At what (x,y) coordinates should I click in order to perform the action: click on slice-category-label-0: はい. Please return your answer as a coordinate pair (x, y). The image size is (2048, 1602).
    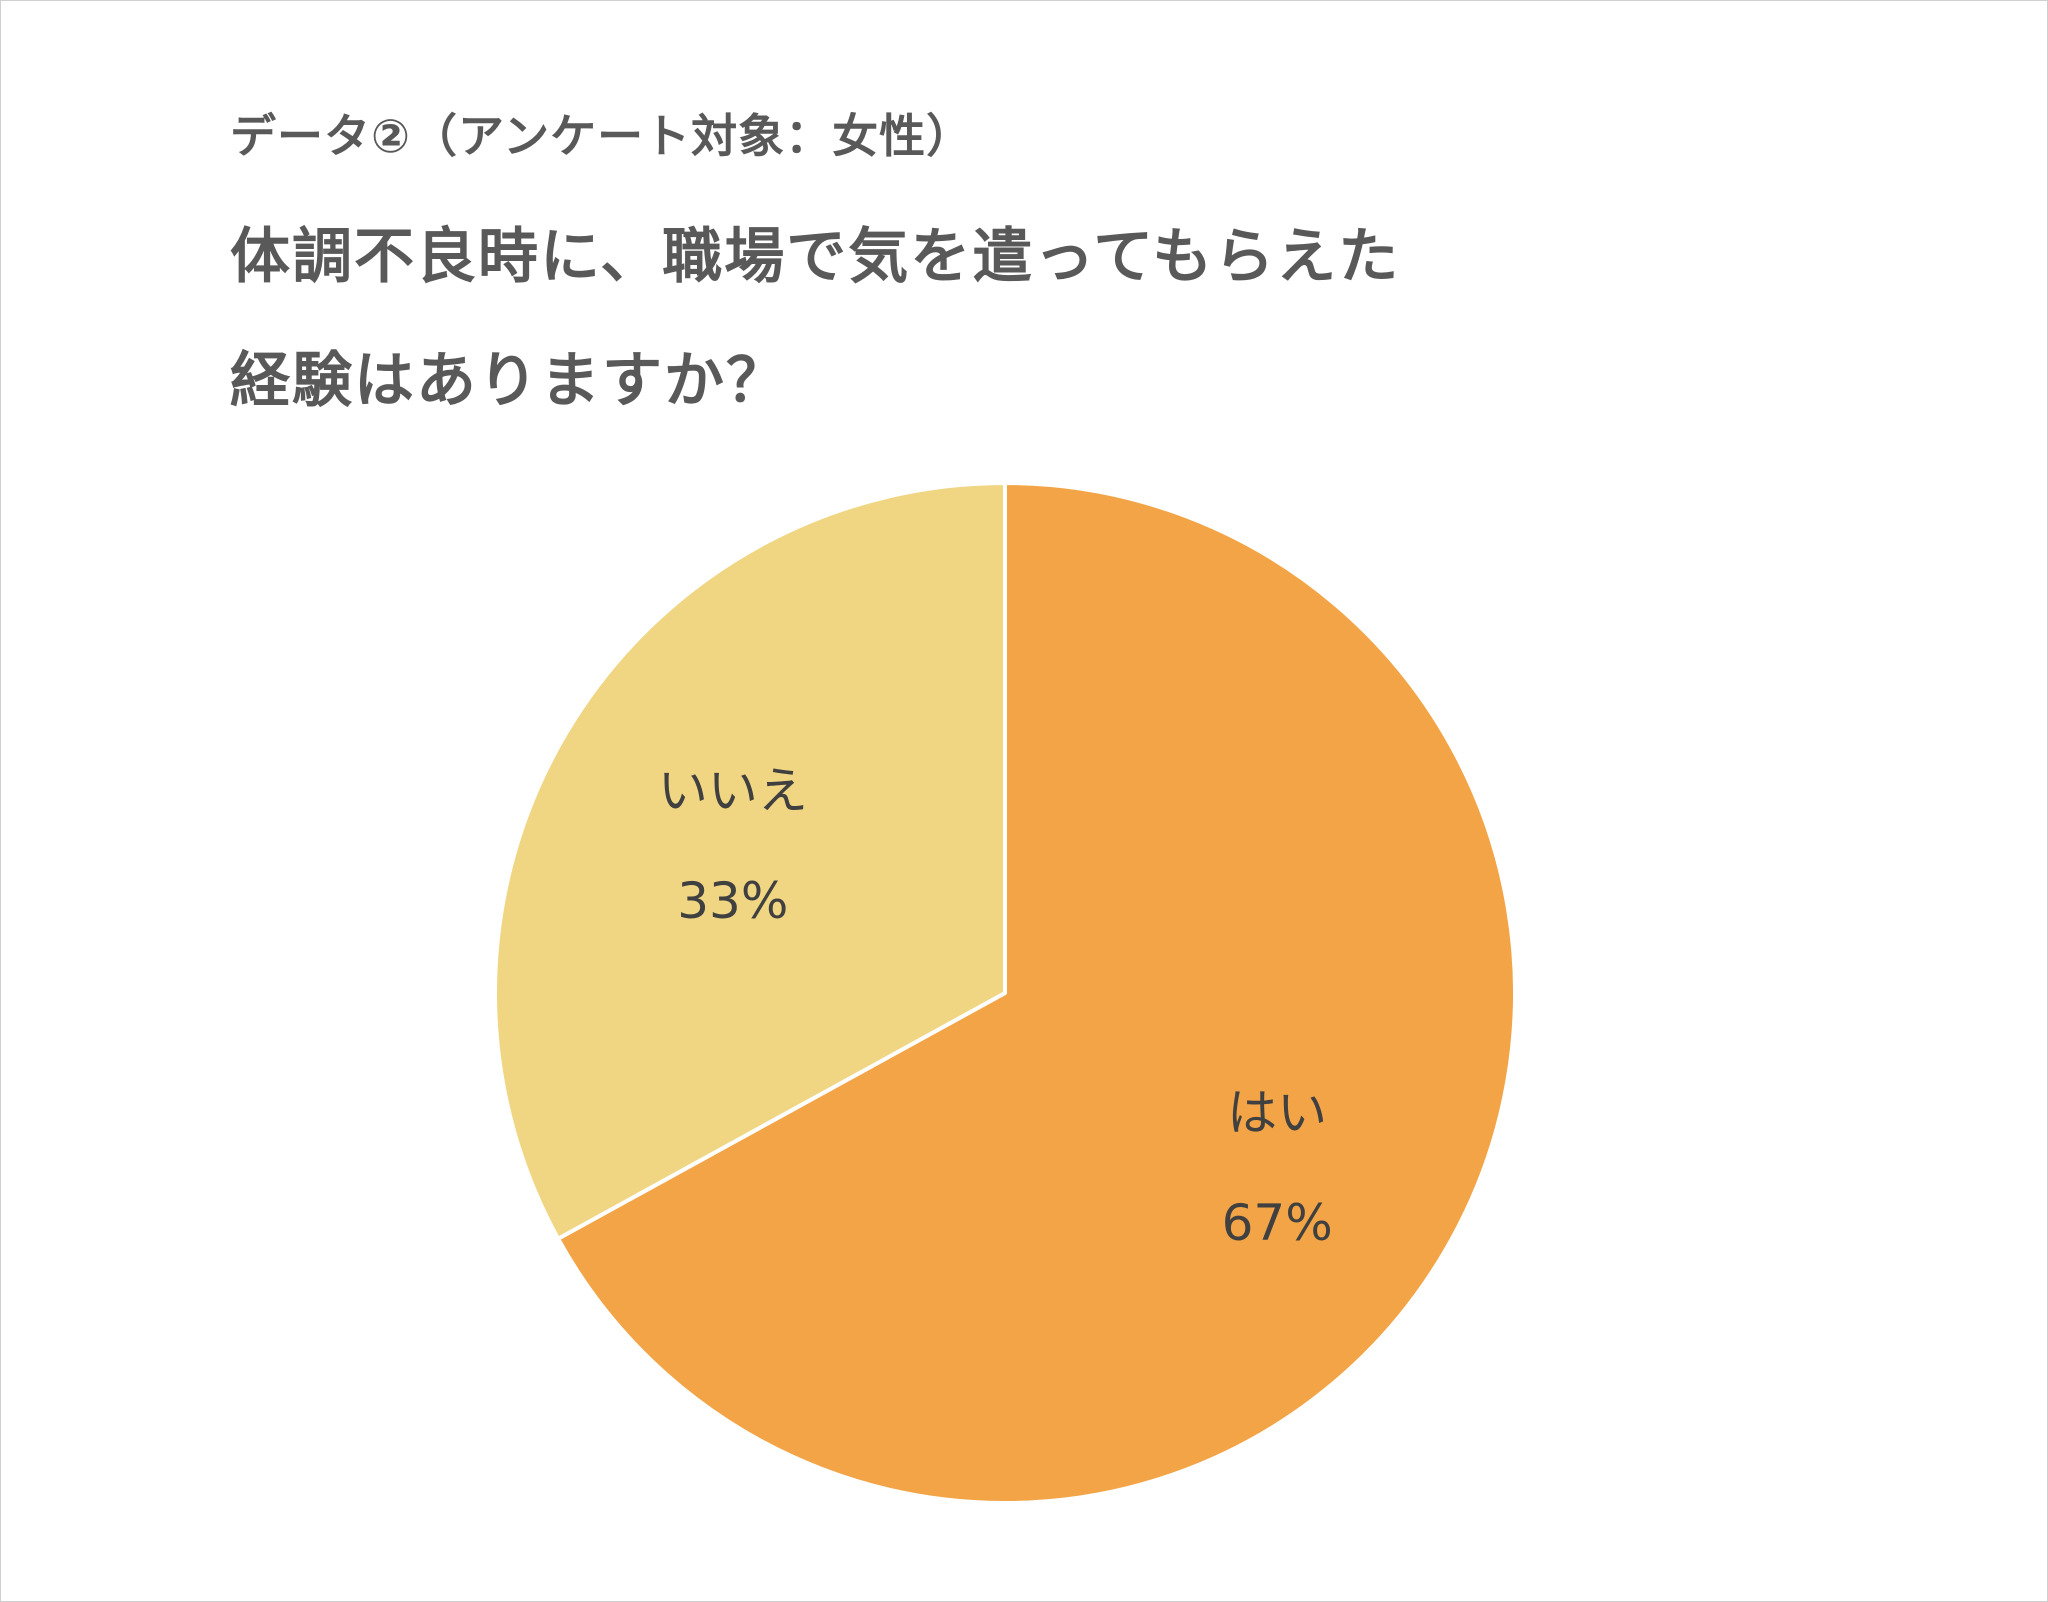
    Looking at the image, I should click on (1277, 1113).